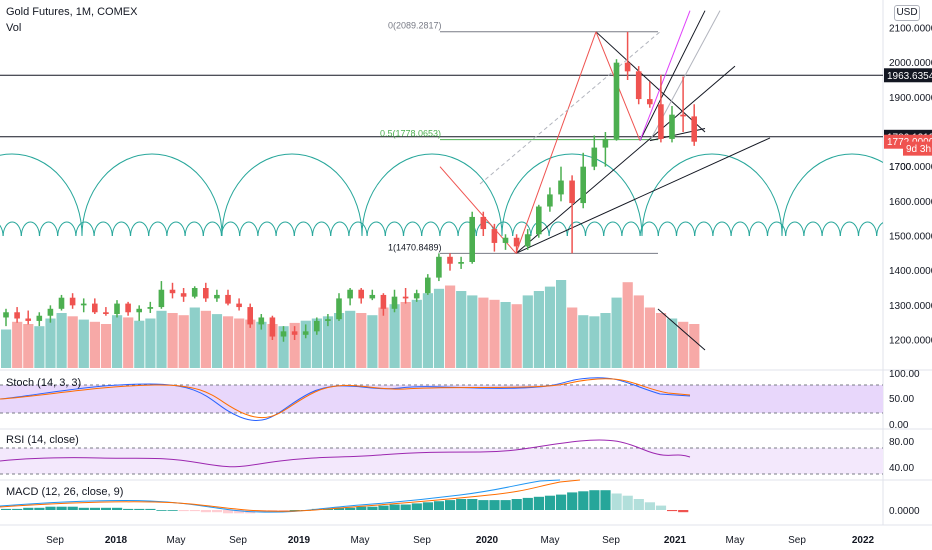 The image size is (932, 550). What do you see at coordinates (910, 341) in the screenshot?
I see `price-tick-label: 1200.0000` at bounding box center [910, 341].